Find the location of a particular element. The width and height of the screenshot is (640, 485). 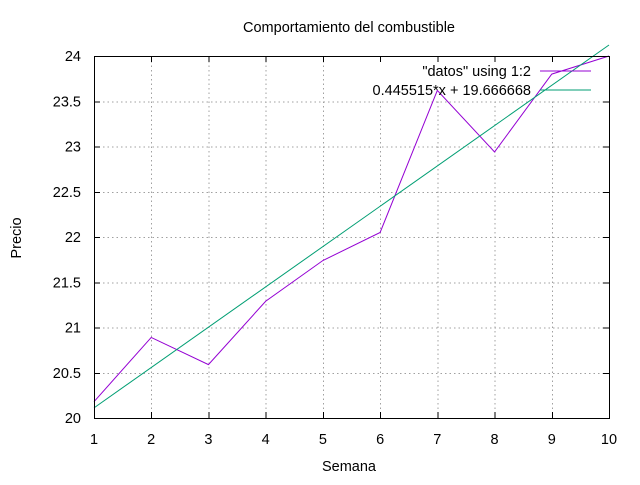

x-tick-label: 4 is located at coordinates (266, 440).